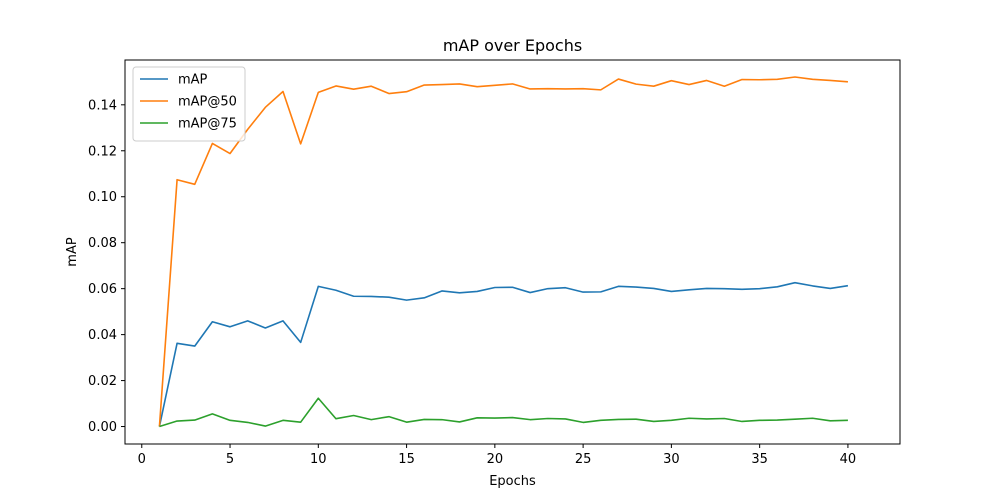  Describe the element at coordinates (512, 481) in the screenshot. I see `x-axis-label: Epochs` at that location.